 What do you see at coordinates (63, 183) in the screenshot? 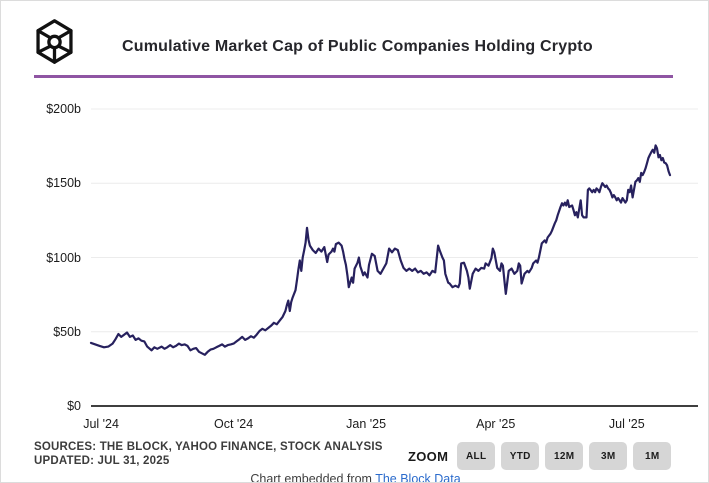
I see `y-axis-tick-label: $150b` at bounding box center [63, 183].